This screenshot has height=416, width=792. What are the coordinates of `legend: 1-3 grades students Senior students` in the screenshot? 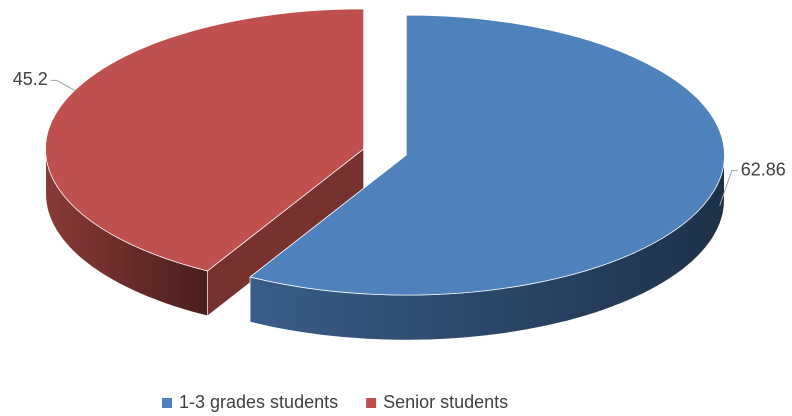 It's located at (335, 402).